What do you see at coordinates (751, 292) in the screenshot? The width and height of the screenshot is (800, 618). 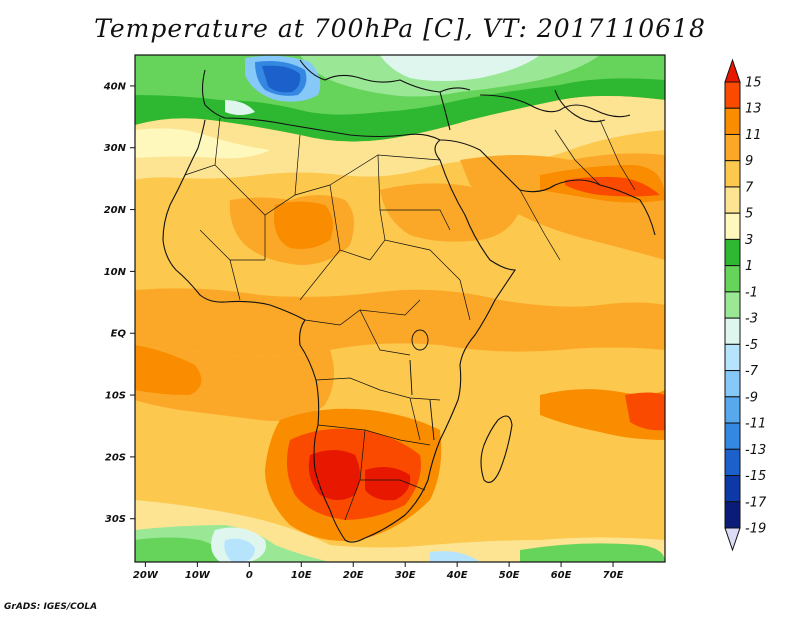 I see `legend-label: -1` at bounding box center [751, 292].